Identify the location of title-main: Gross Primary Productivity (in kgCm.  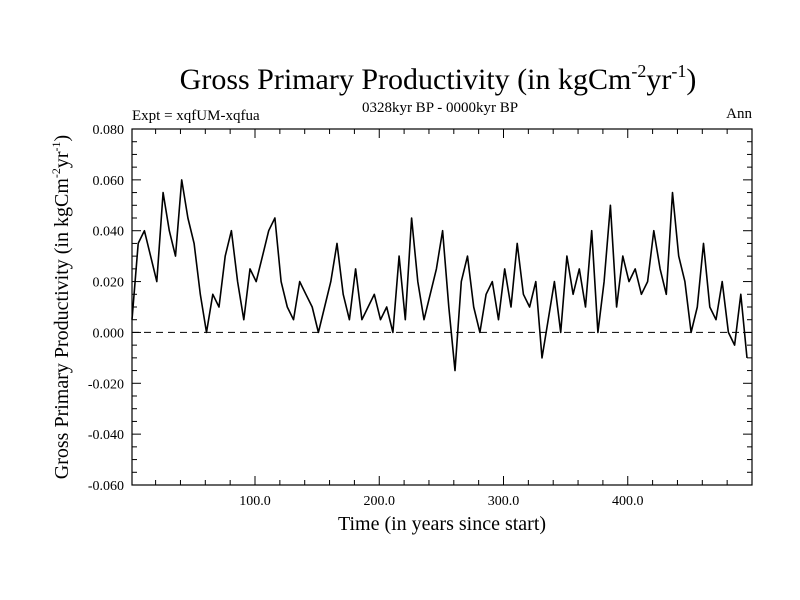
(406, 79).